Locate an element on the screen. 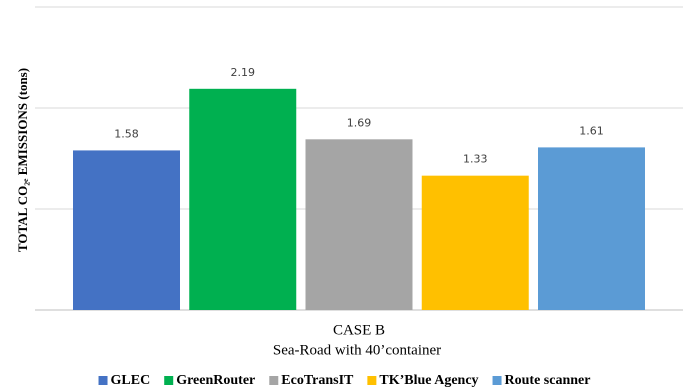 The image size is (683, 392). legend-label: GLEC is located at coordinates (131, 380).